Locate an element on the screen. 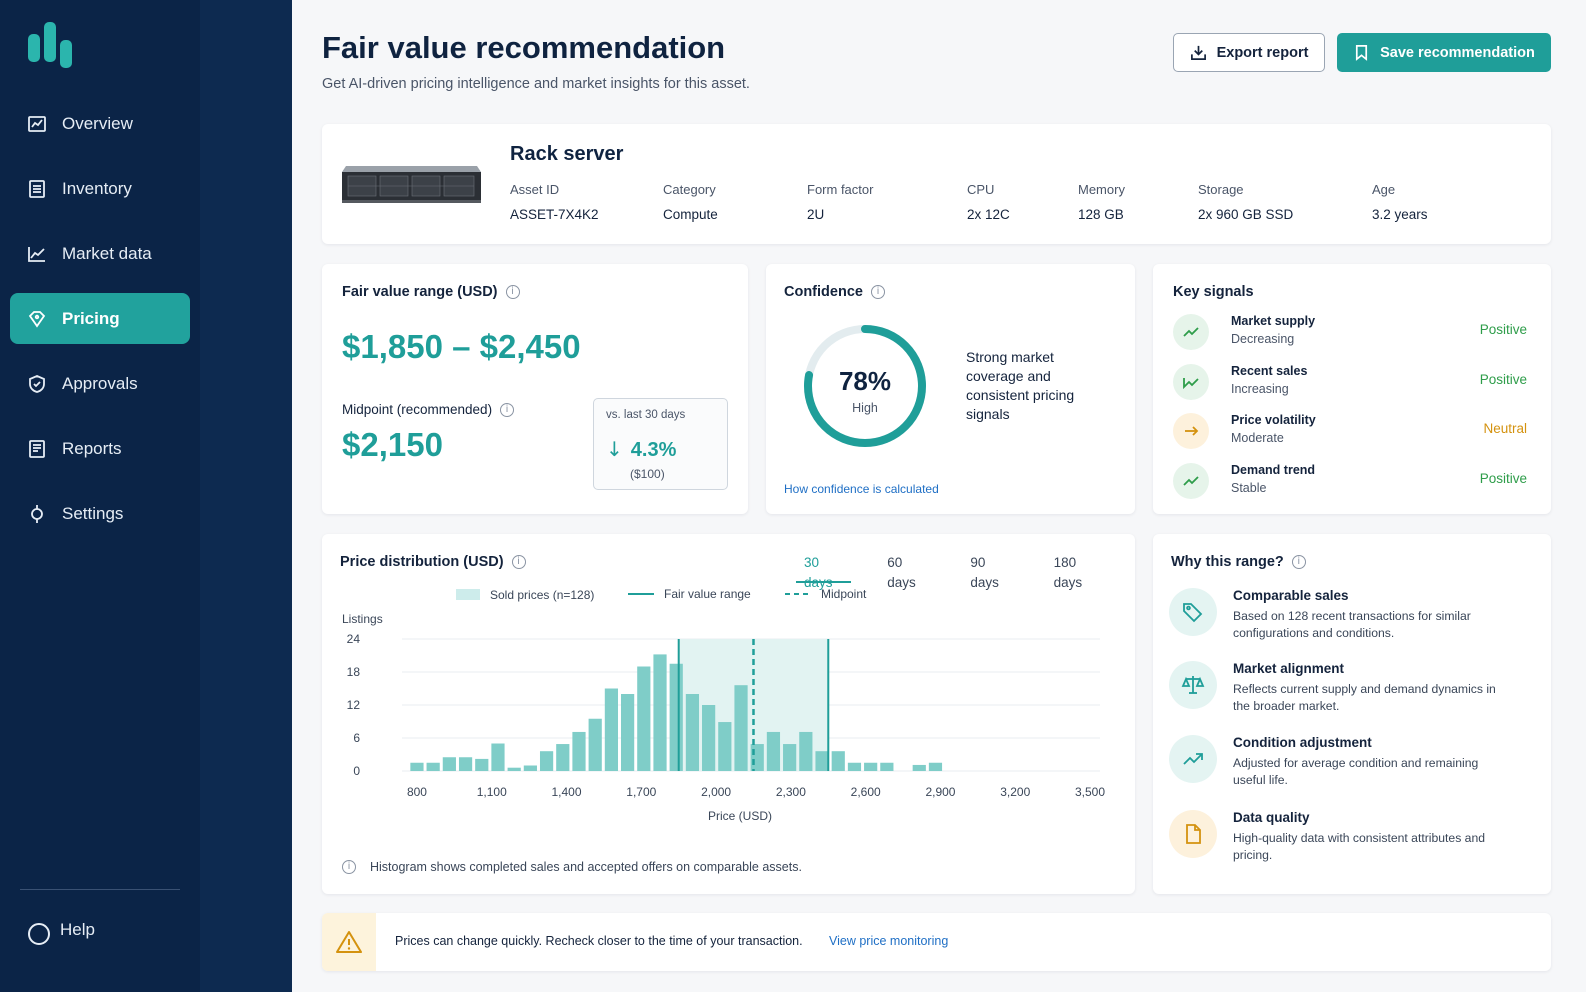  sidebar-item-approvals: Approvals is located at coordinates (100, 383).